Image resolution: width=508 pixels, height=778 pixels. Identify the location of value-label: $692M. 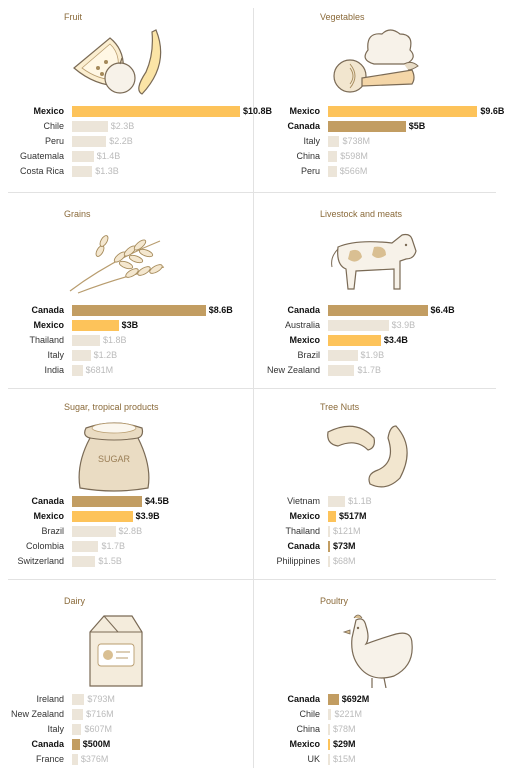
(355, 699).